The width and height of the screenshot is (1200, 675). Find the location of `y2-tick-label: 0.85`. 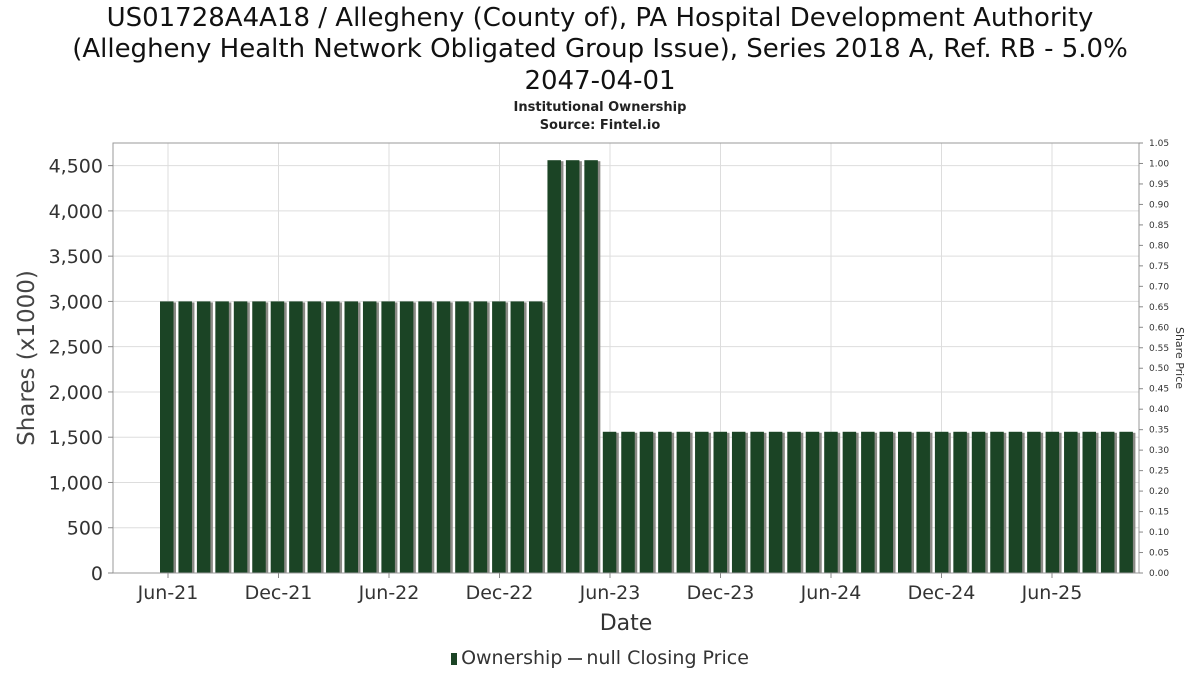

y2-tick-label: 0.85 is located at coordinates (1159, 226).